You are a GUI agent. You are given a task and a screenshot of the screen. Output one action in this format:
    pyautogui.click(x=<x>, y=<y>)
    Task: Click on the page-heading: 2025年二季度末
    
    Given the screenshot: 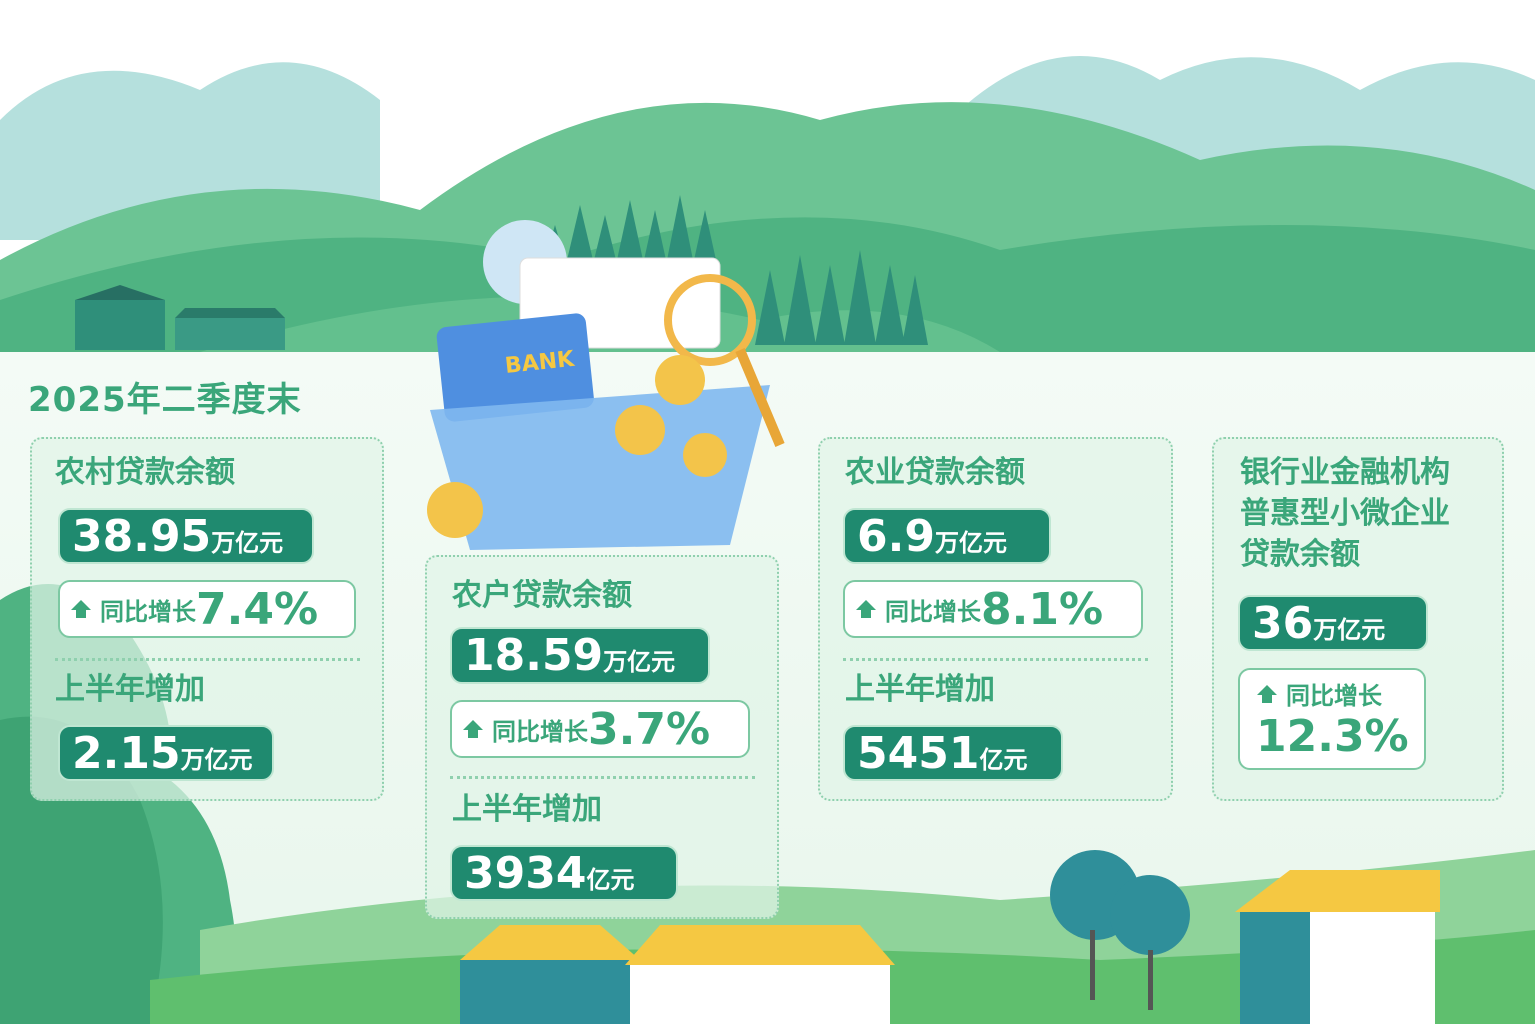 What is the action you would take?
    pyautogui.click(x=165, y=400)
    